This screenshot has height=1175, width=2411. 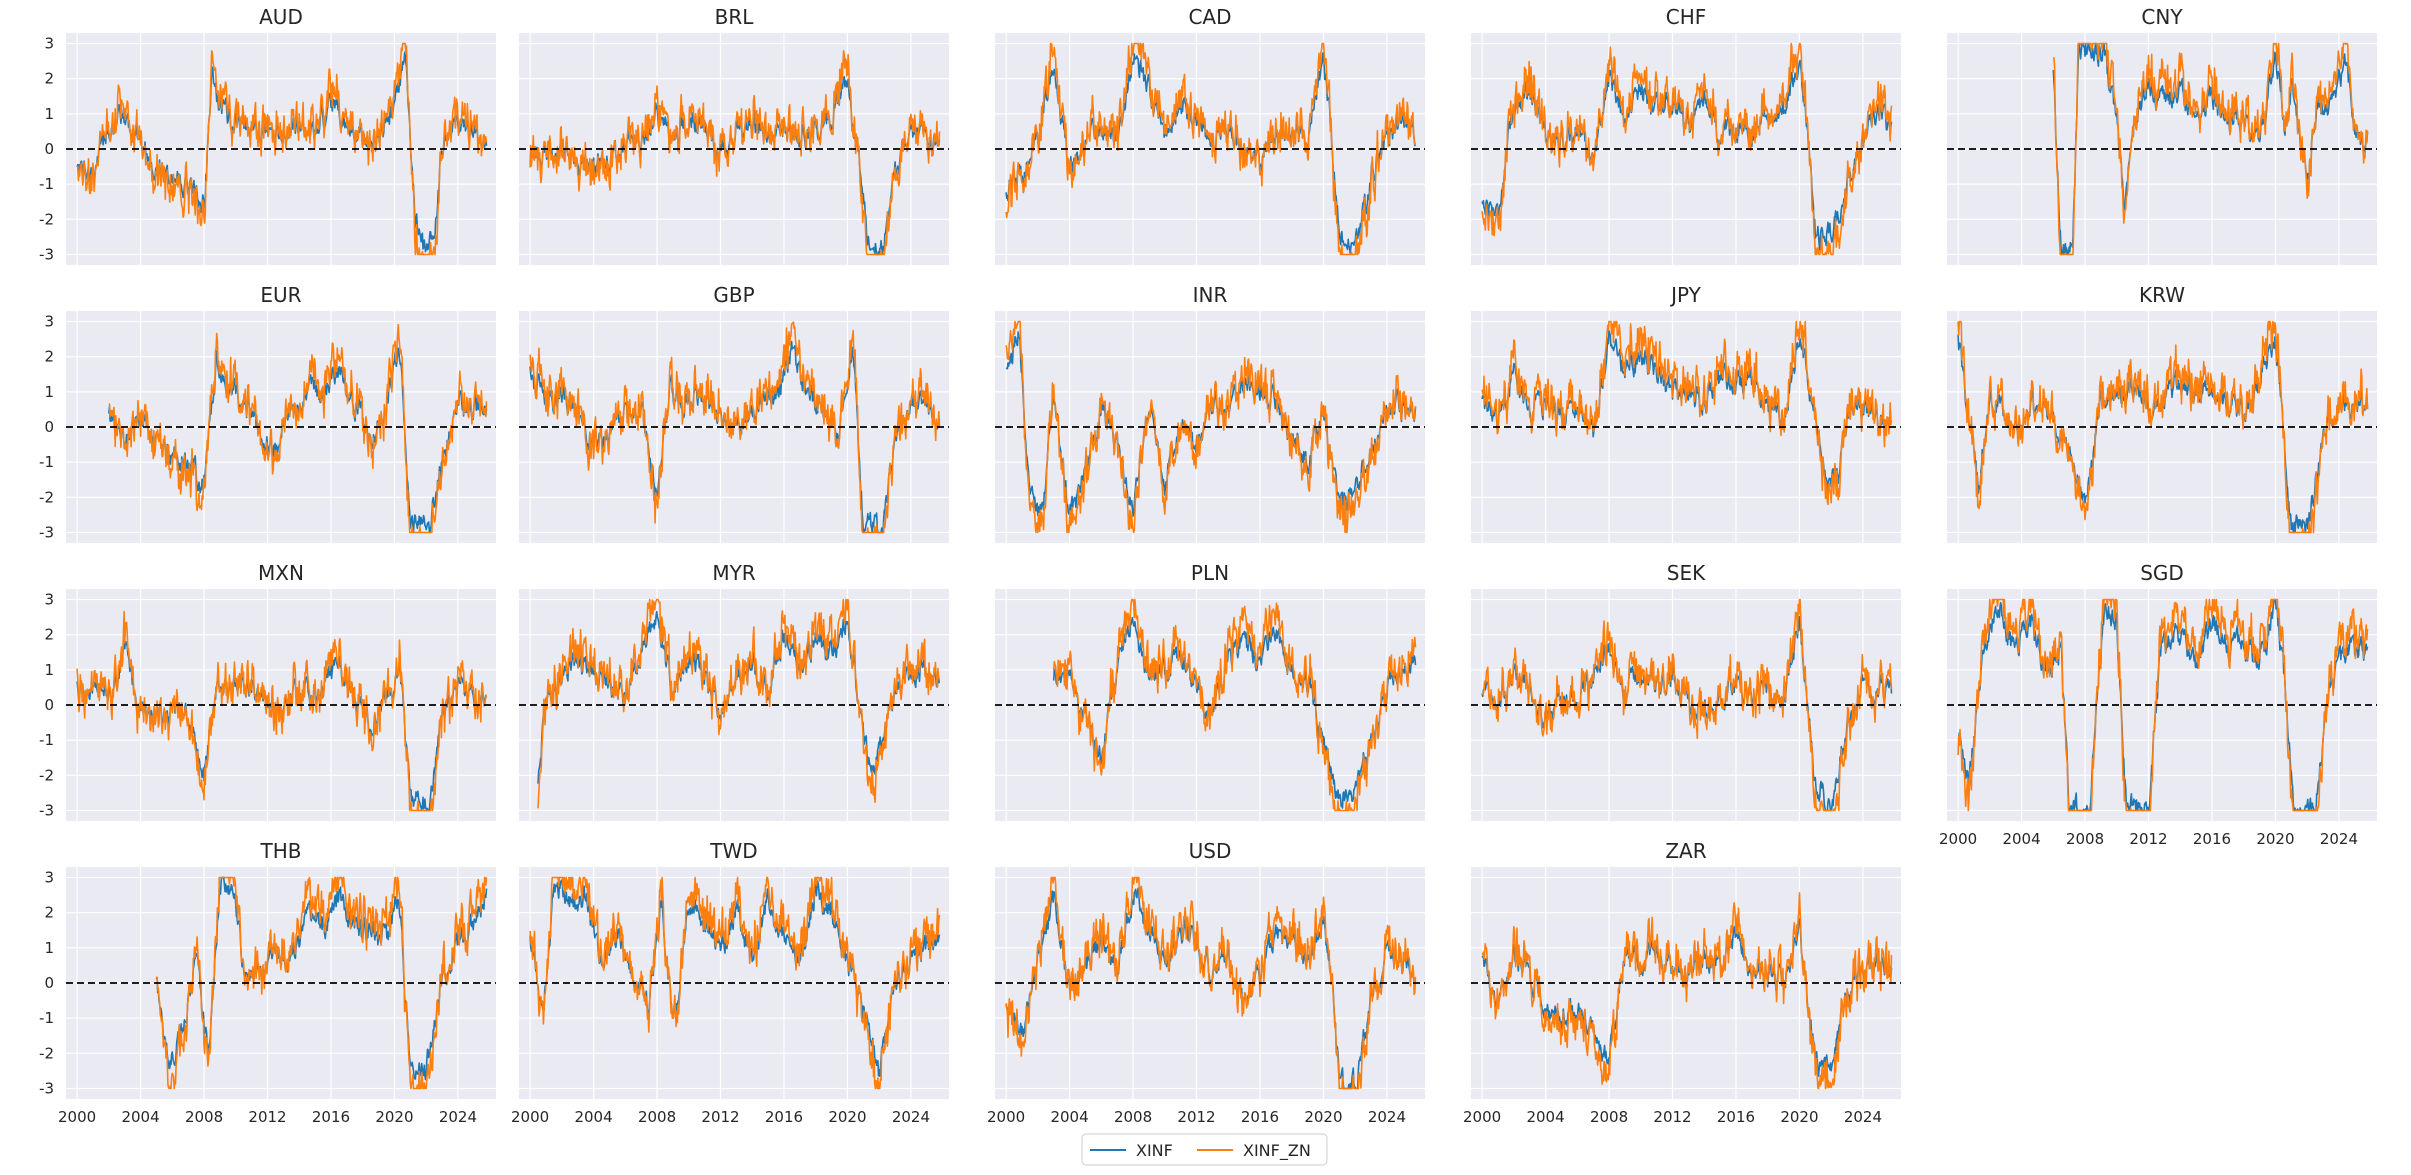 I want to click on panel-title: AUD, so click(x=281, y=17).